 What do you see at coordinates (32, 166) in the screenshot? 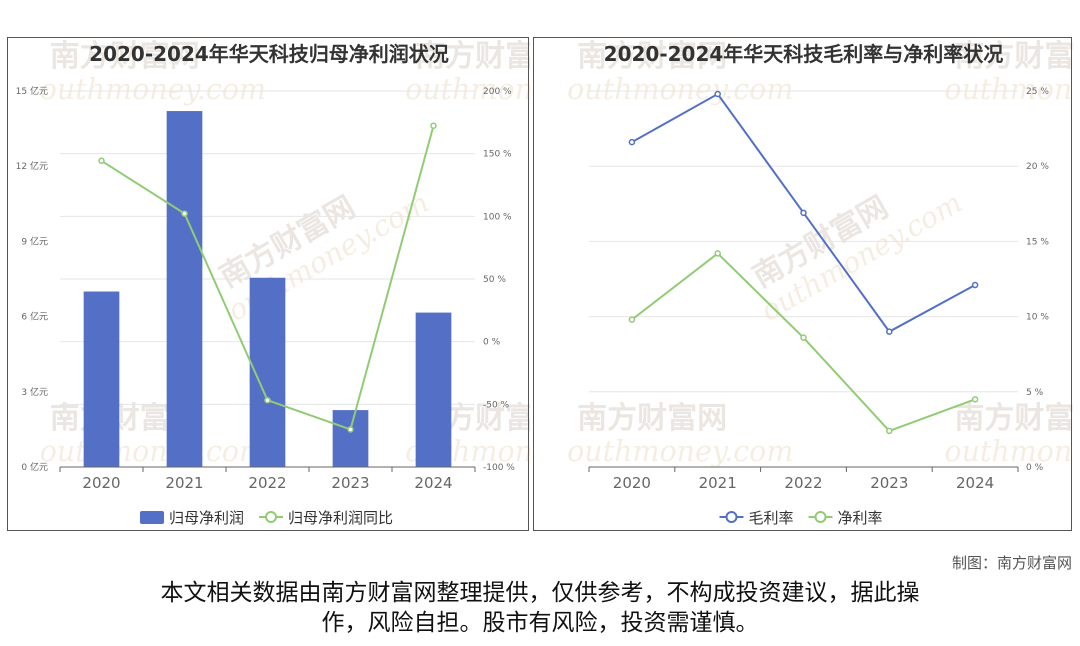
I see `left-axis-tick-label: 12 亿元` at bounding box center [32, 166].